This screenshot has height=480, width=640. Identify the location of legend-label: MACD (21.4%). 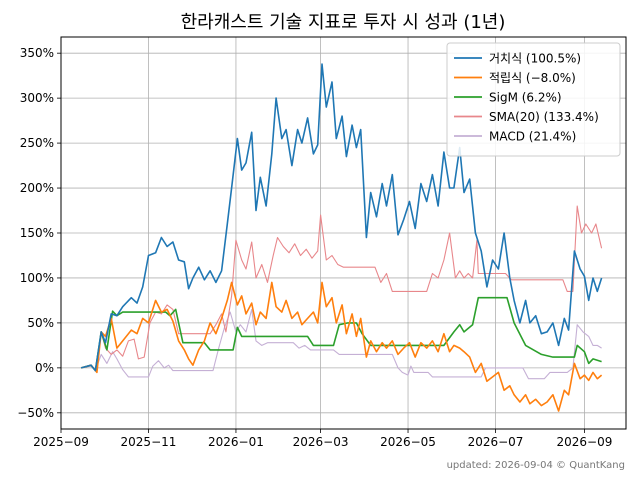
(532, 137).